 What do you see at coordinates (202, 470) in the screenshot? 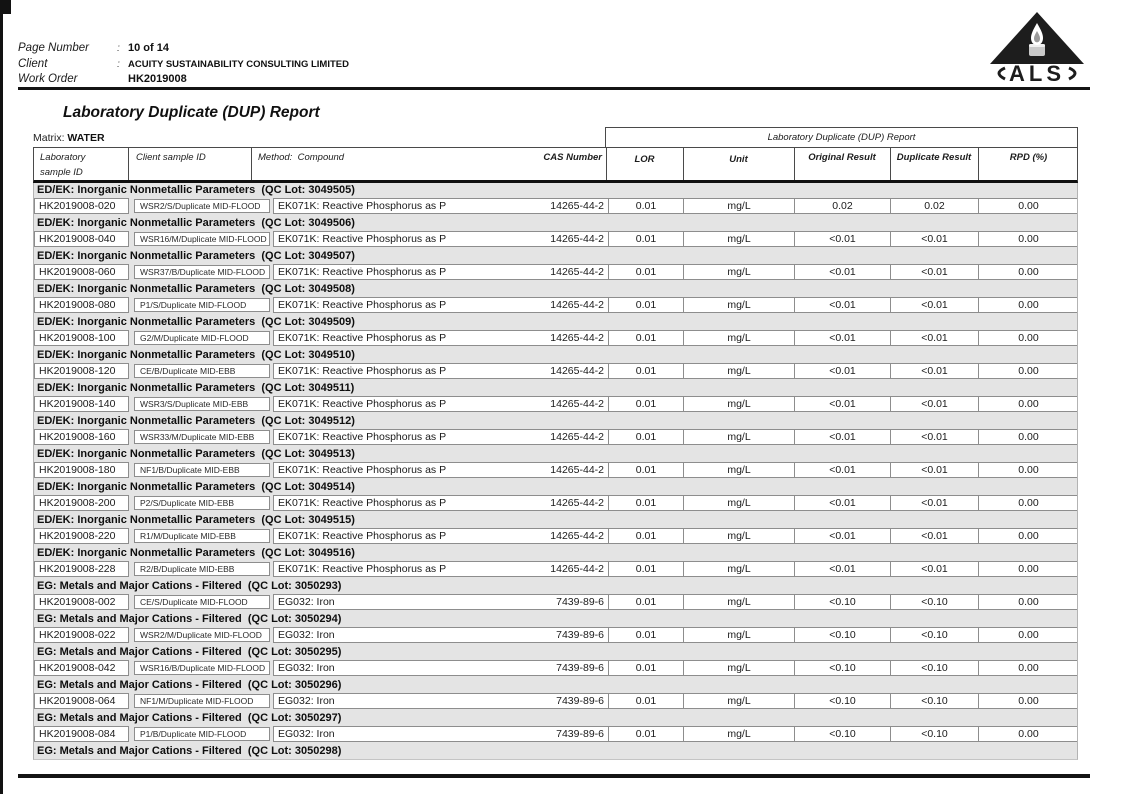
I see `client-sample-id-cell: NF1/B/Duplicate MID-EBB` at bounding box center [202, 470].